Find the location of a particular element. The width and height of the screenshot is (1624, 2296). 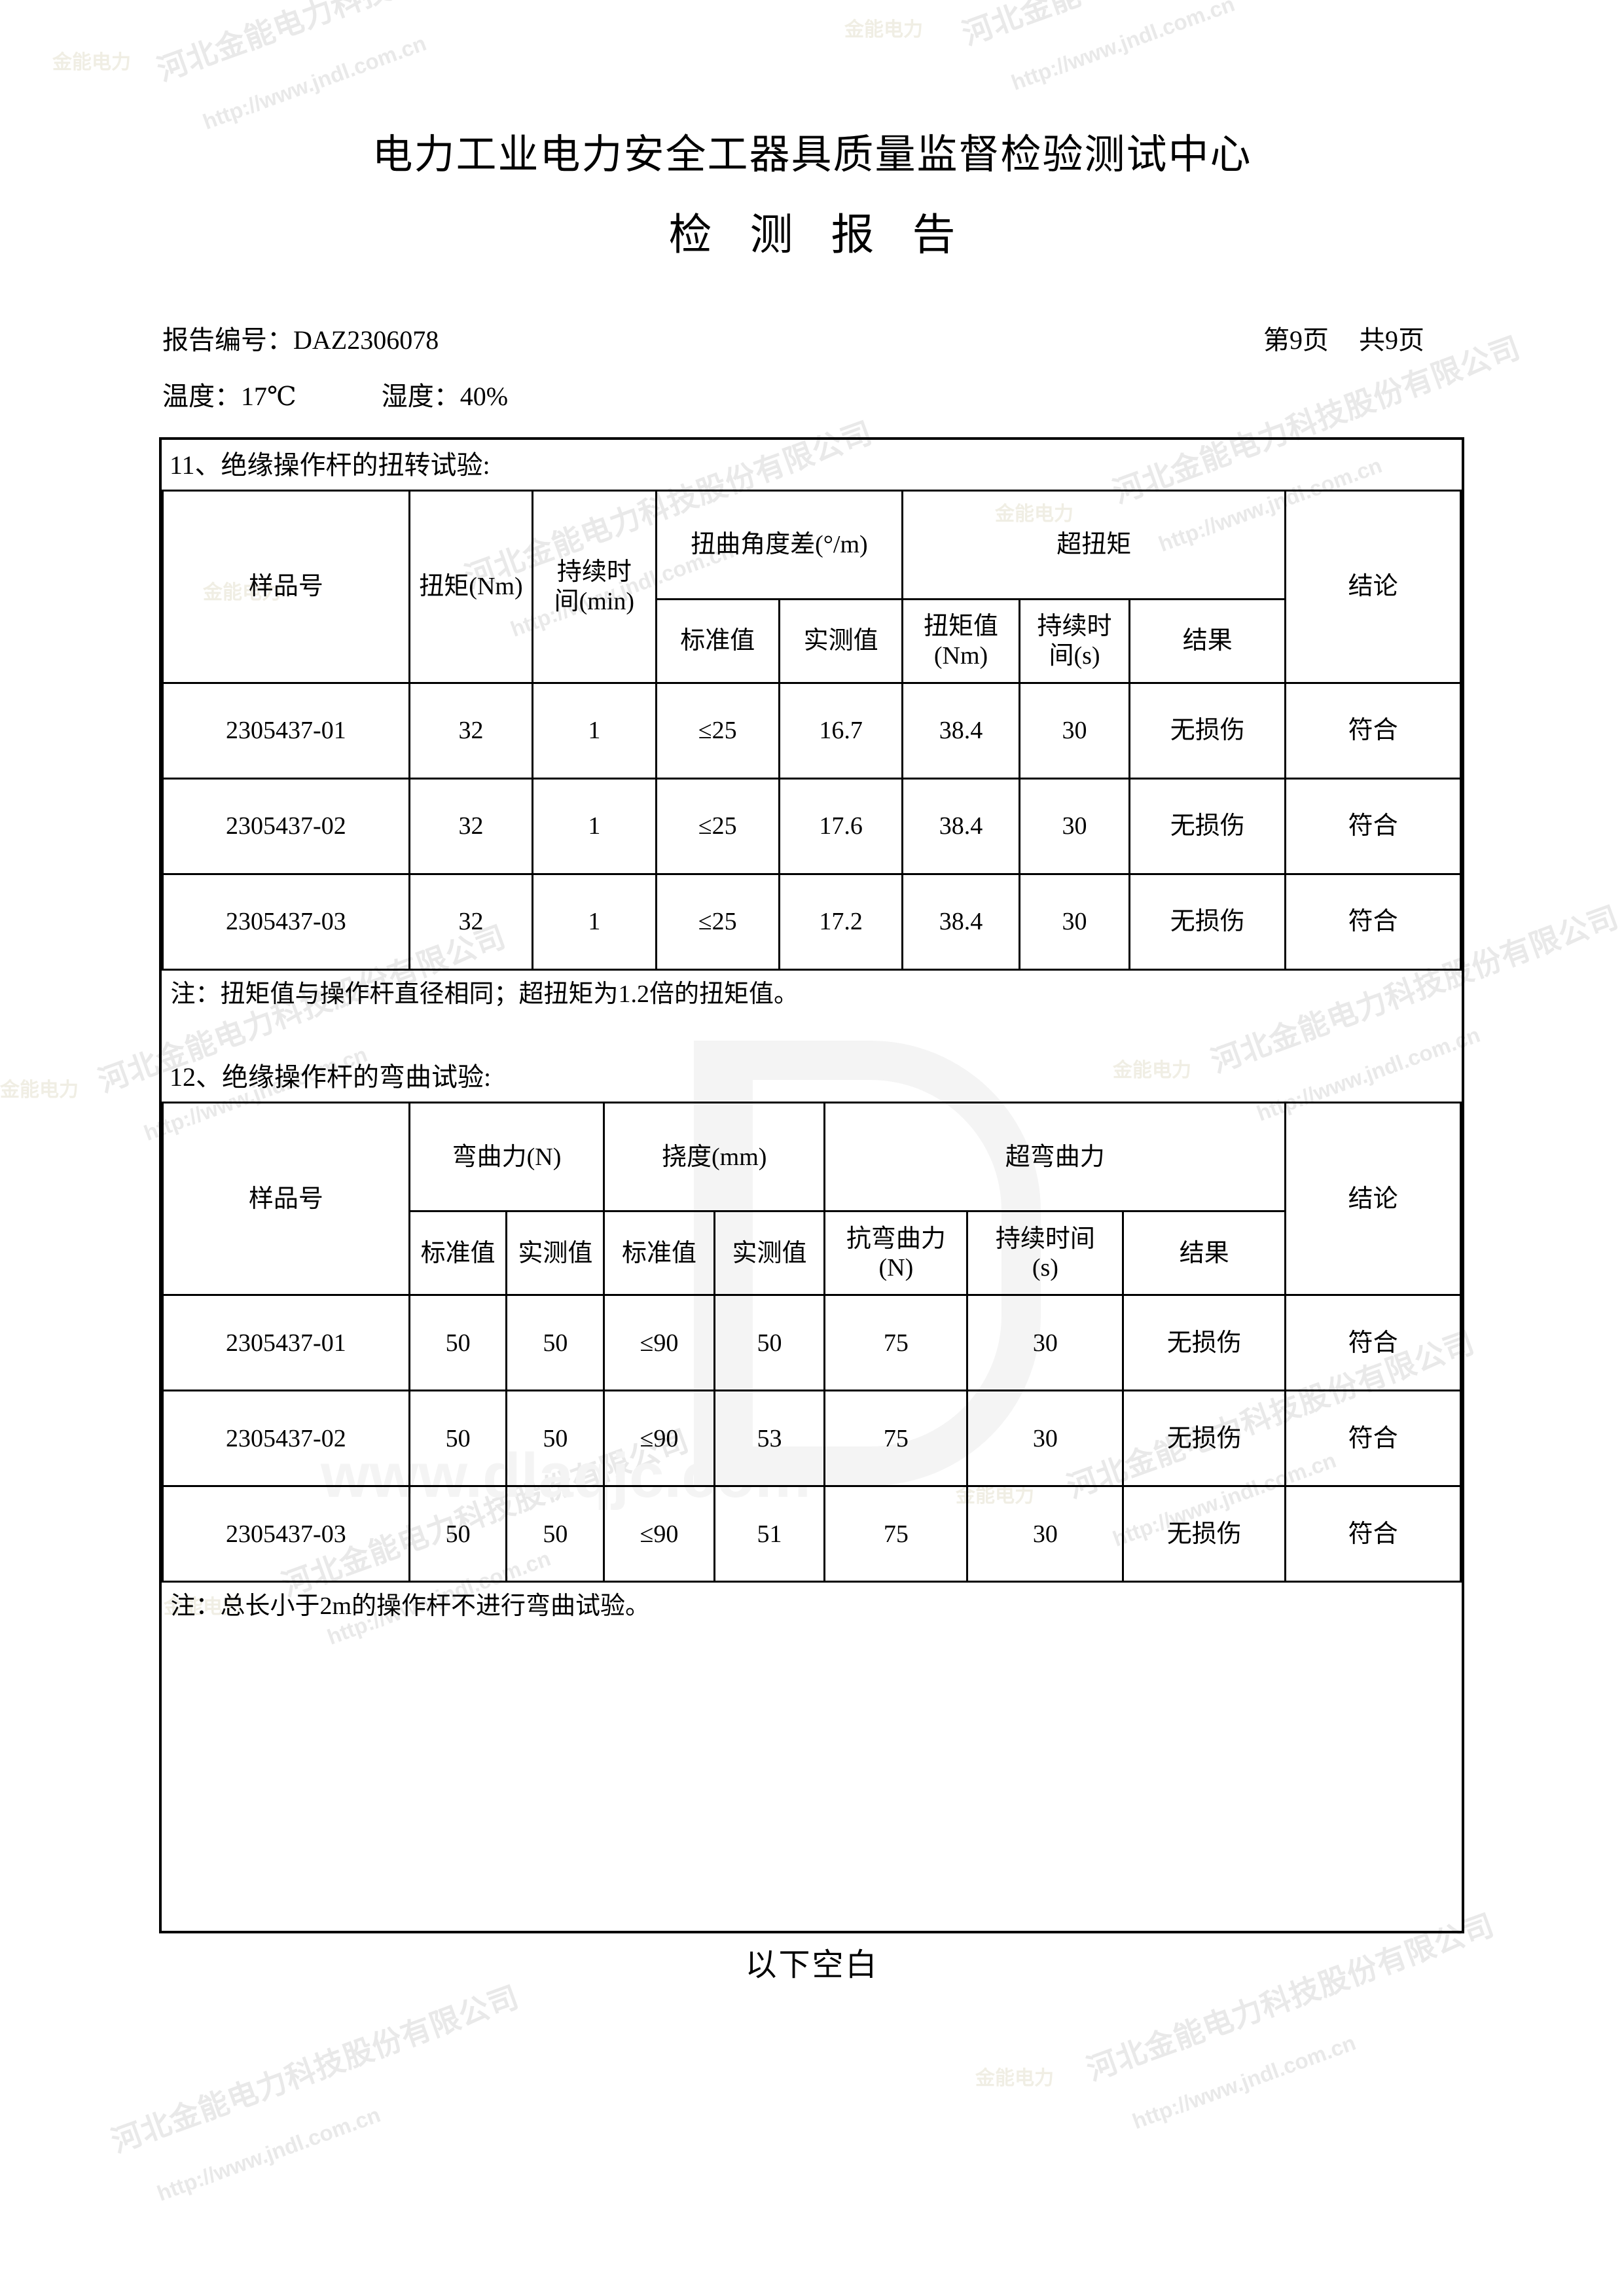

table-header-row: 样品号 弯曲力(N) 挠度(mm) 超弯曲力 结论 is located at coordinates (812, 1199).